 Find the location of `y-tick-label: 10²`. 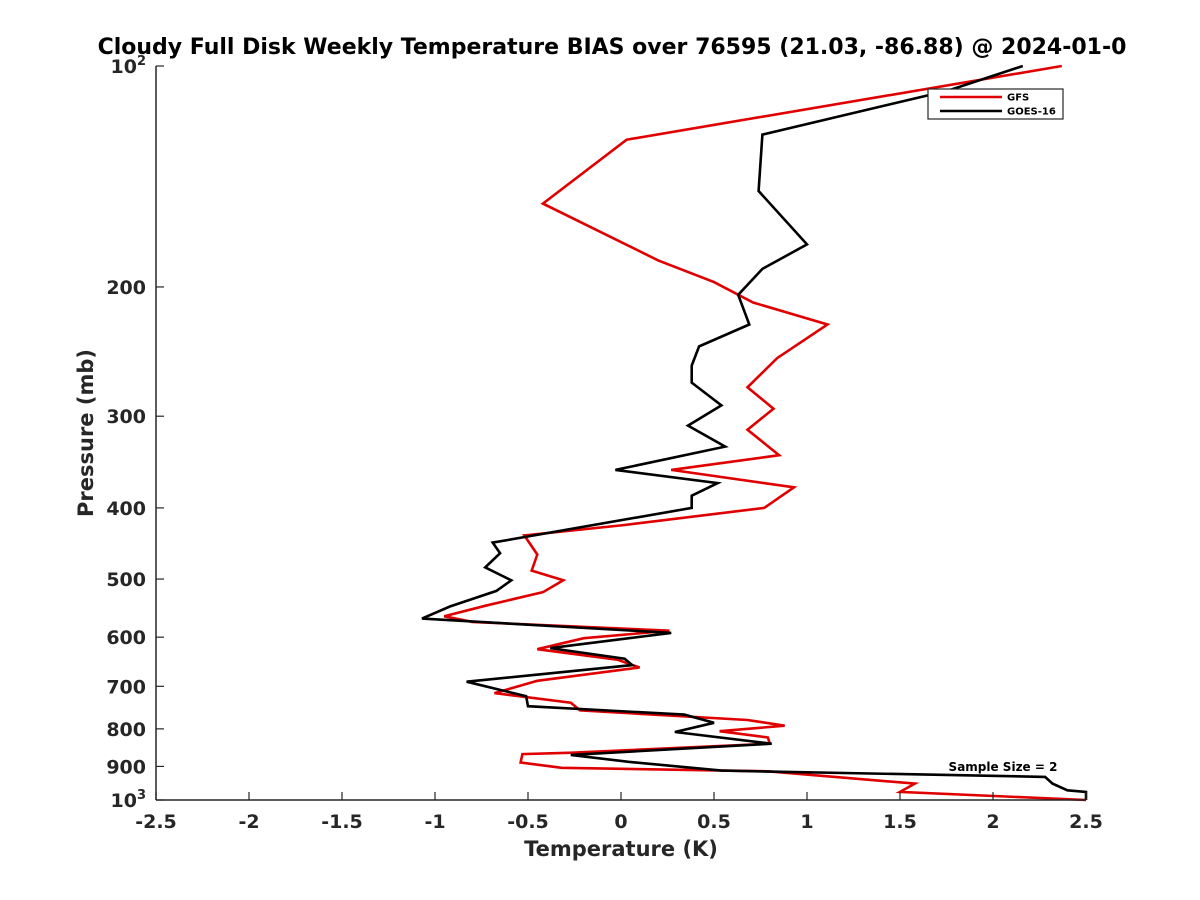

y-tick-label: 10² is located at coordinates (129, 66).